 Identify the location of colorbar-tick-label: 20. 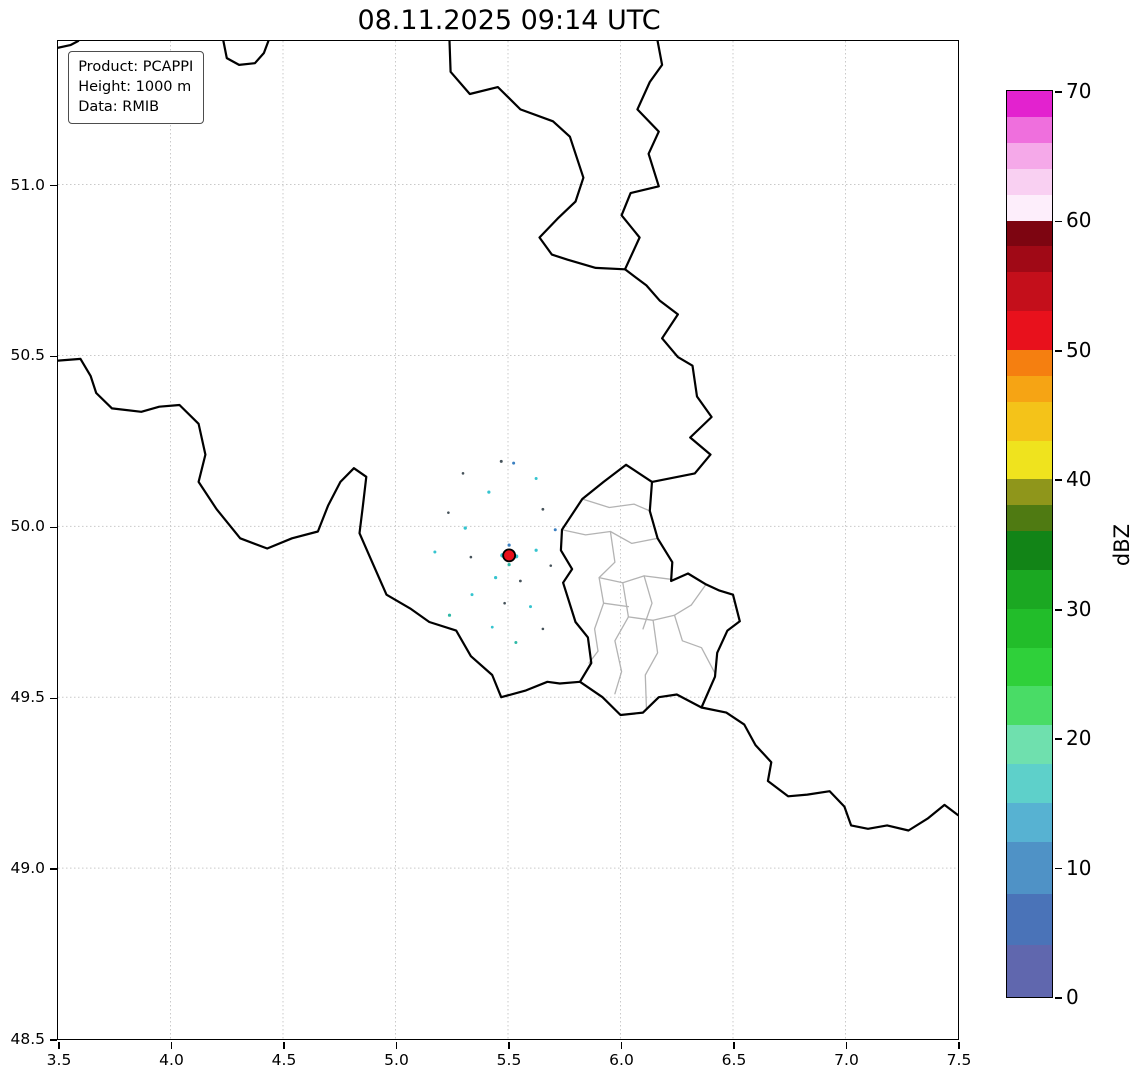
(1079, 738).